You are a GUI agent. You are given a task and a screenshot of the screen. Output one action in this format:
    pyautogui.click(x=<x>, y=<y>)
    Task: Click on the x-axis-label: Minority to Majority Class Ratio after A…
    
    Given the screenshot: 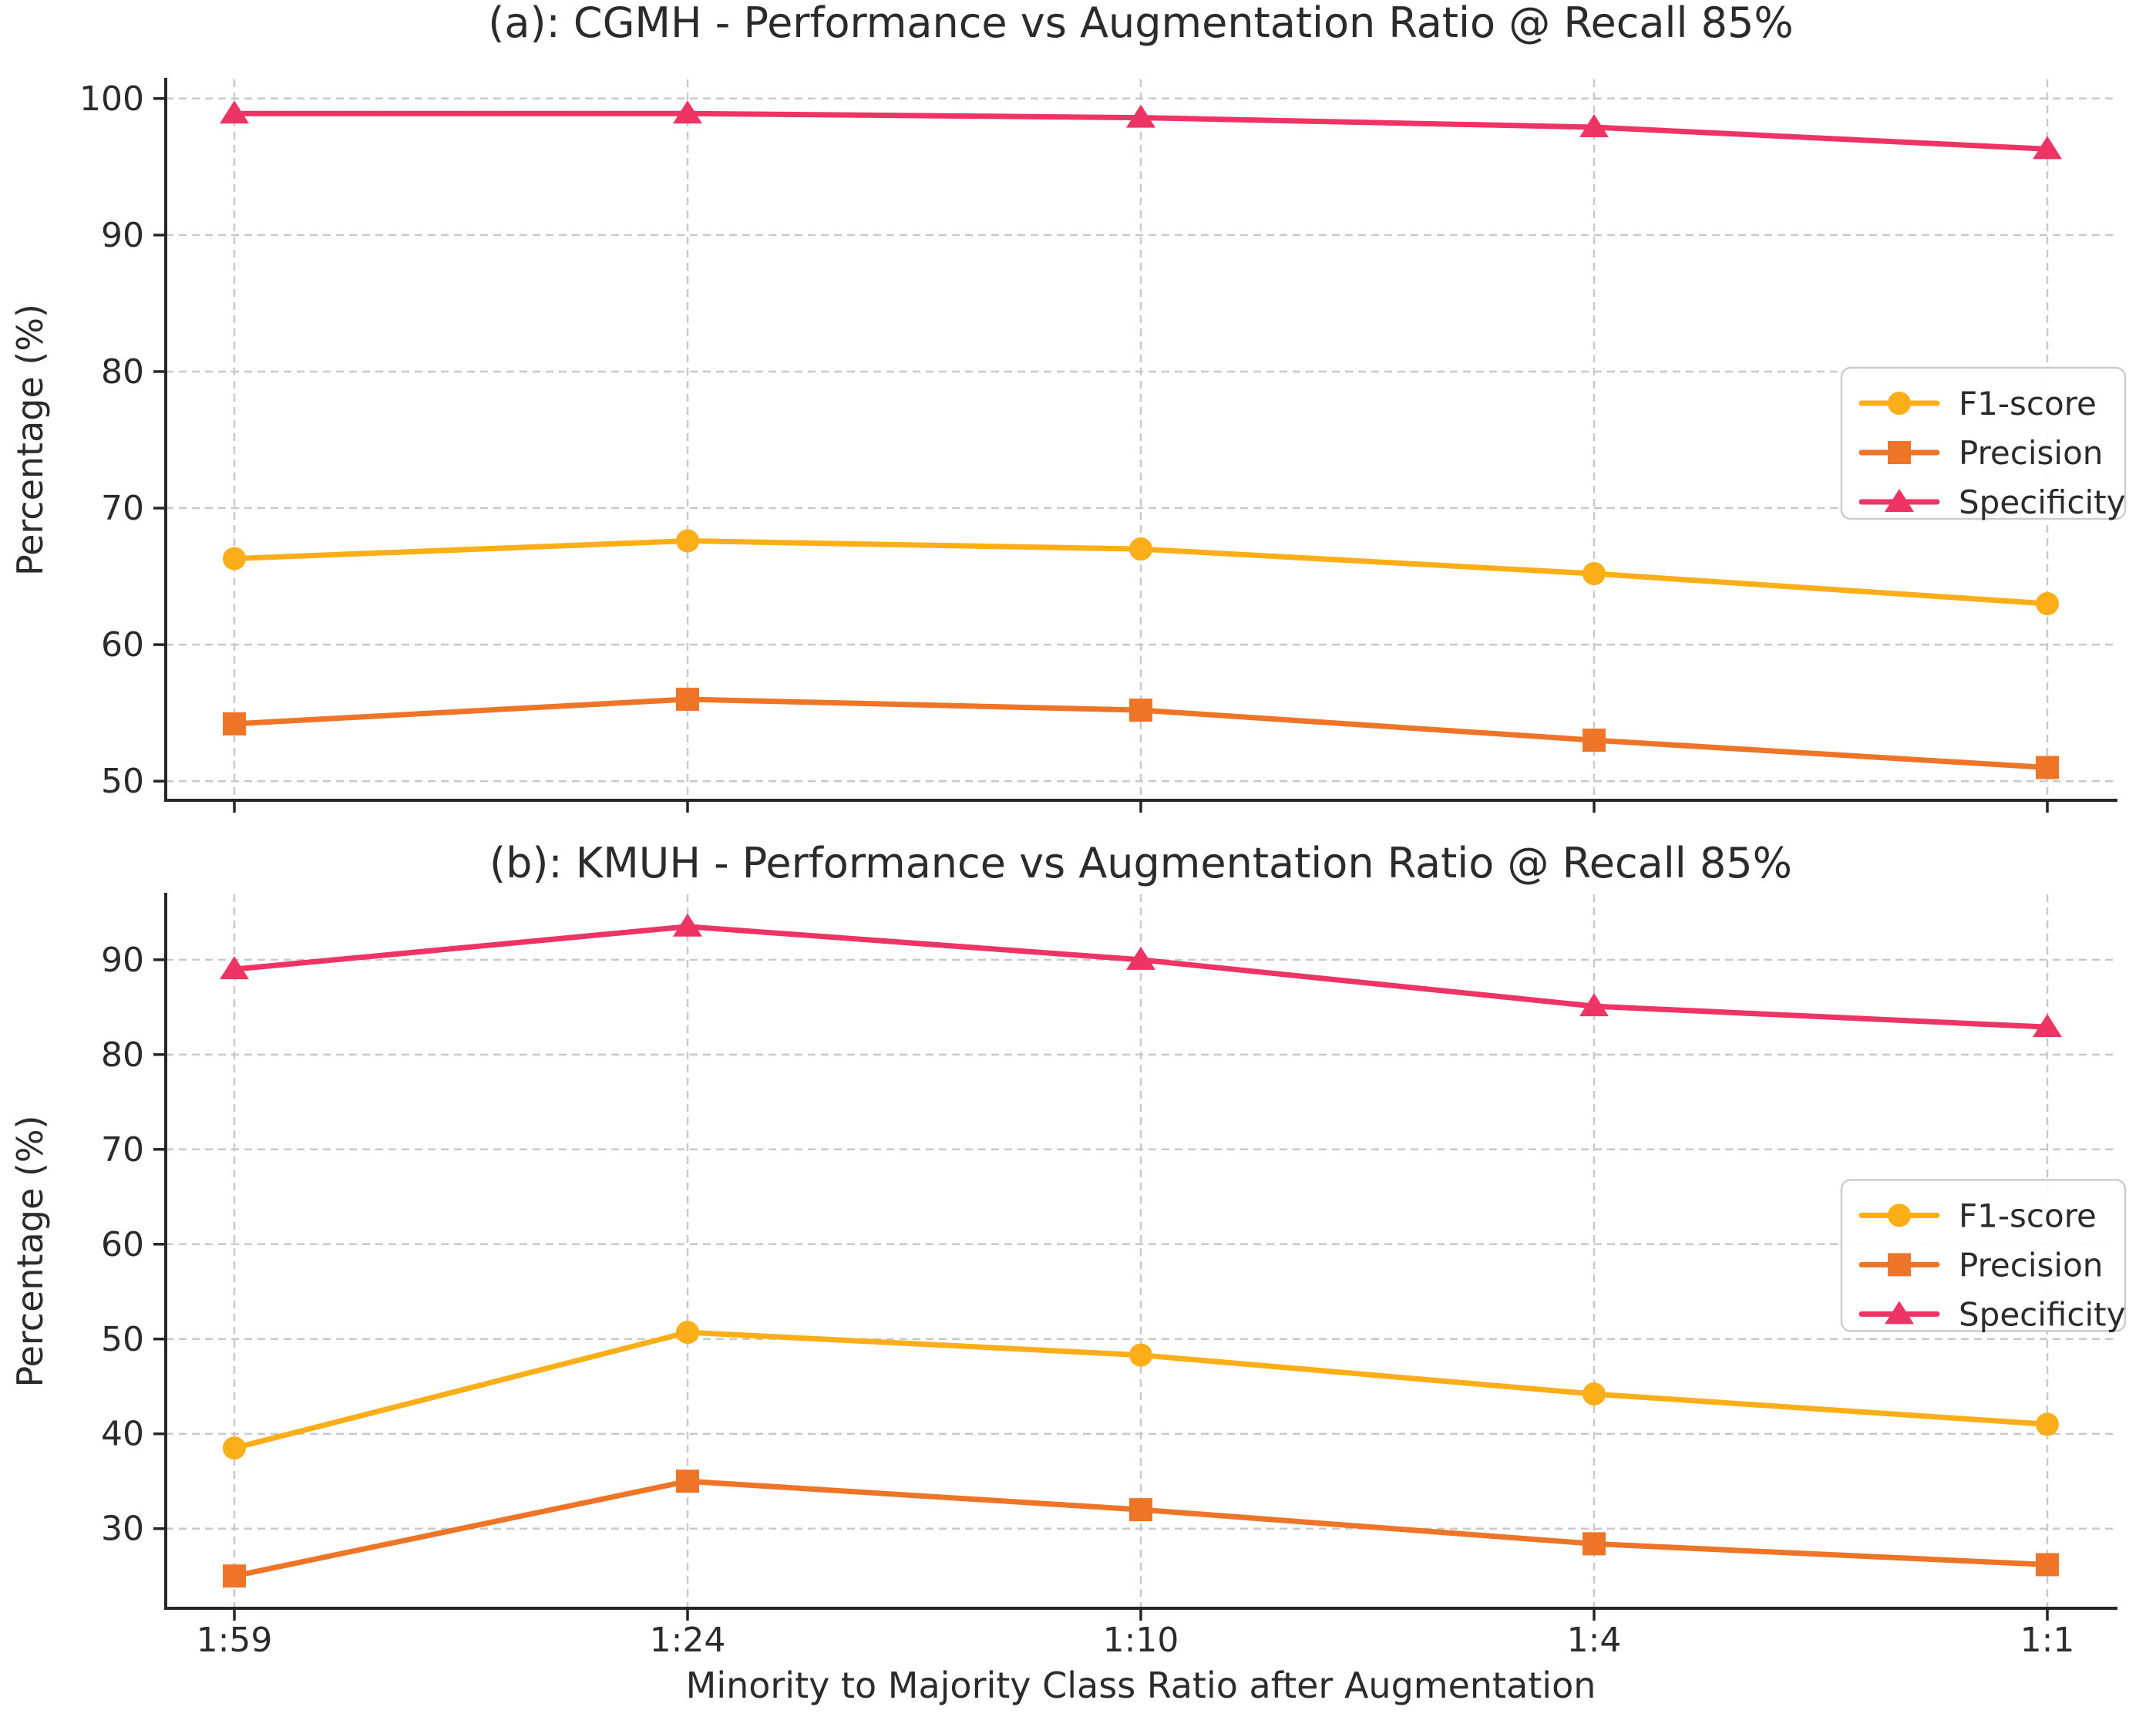 What is the action you would take?
    pyautogui.click(x=1141, y=1685)
    